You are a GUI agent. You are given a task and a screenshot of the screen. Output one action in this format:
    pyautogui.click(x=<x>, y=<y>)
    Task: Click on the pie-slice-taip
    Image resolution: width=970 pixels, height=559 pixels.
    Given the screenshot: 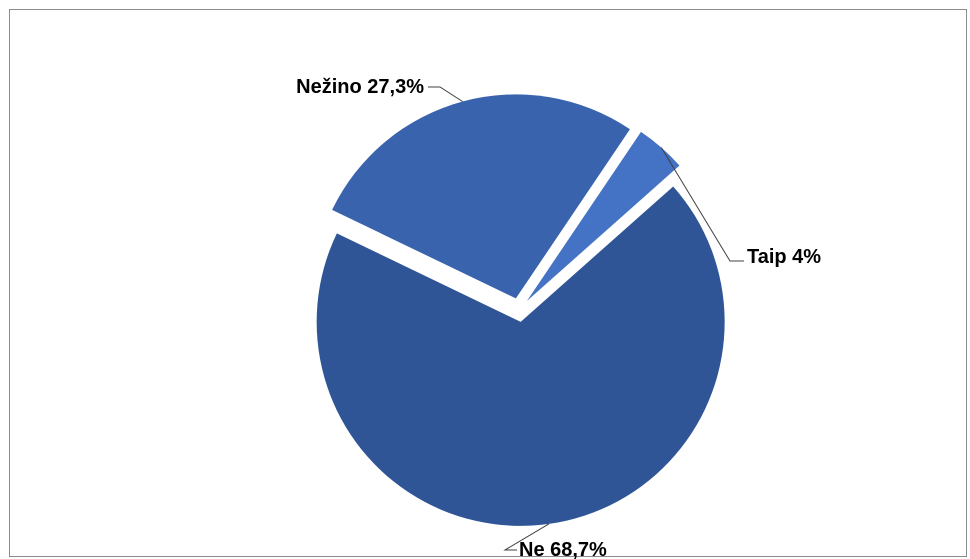 What is the action you would take?
    pyautogui.click(x=603, y=216)
    